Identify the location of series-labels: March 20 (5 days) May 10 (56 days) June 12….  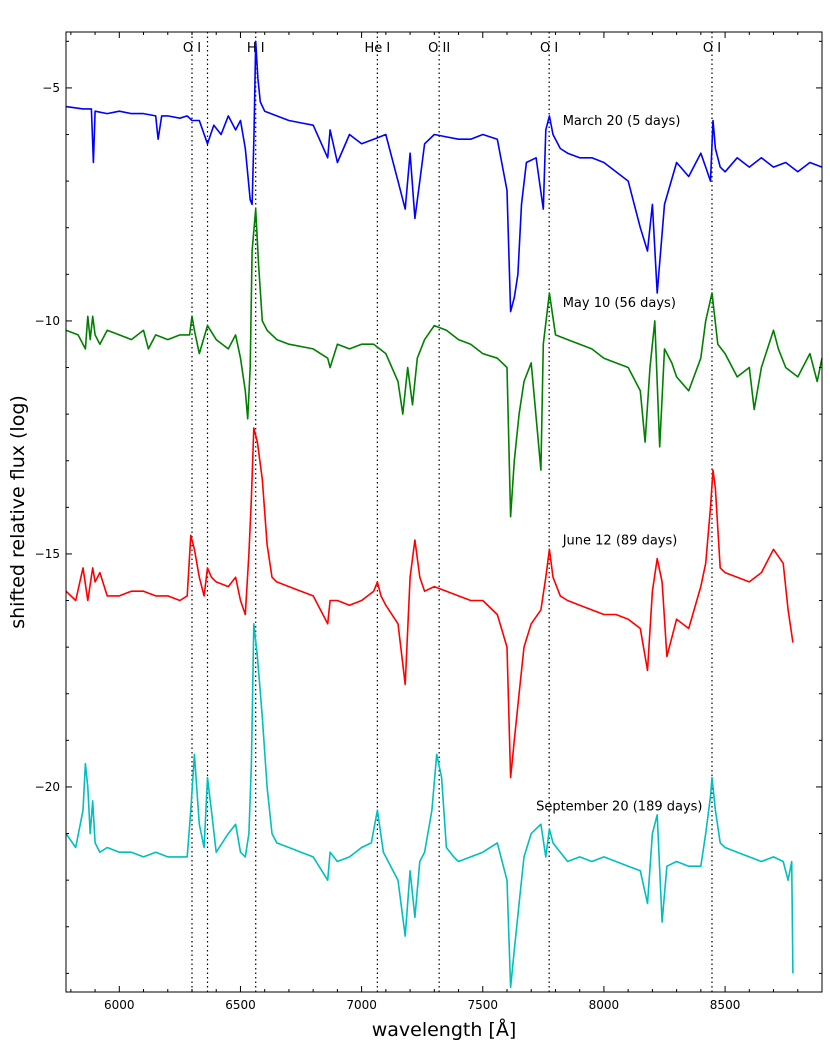
(619, 464).